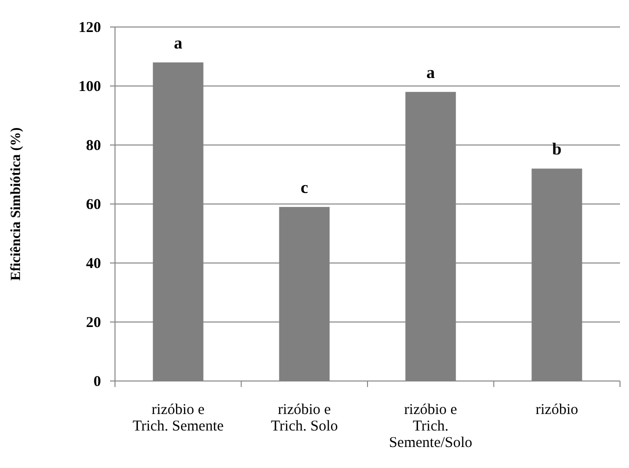 The width and height of the screenshot is (629, 468). I want to click on y-tick-label: 0, so click(97, 382).